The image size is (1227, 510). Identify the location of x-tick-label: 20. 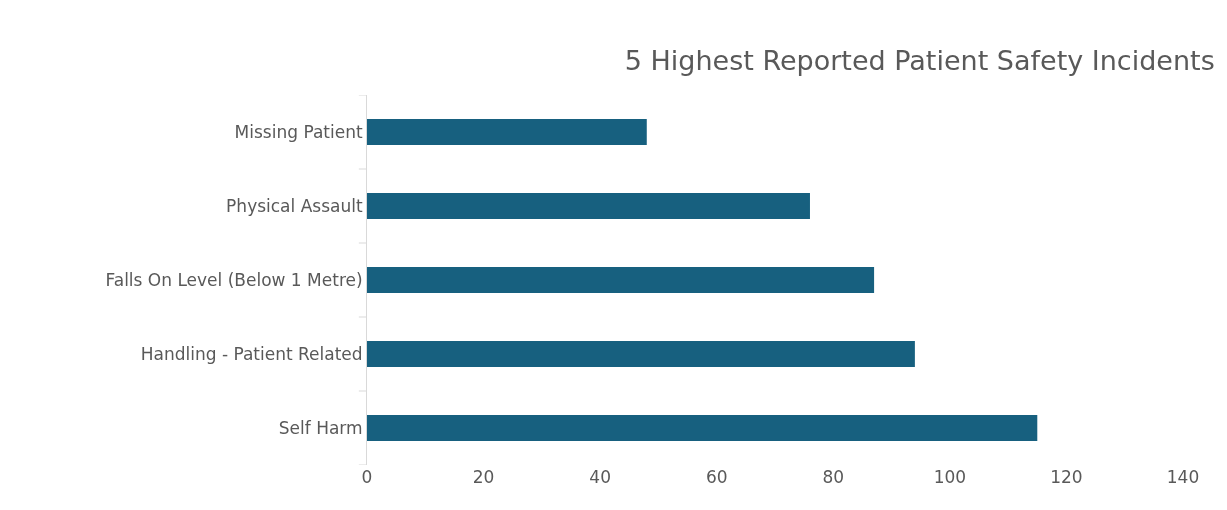
(483, 477).